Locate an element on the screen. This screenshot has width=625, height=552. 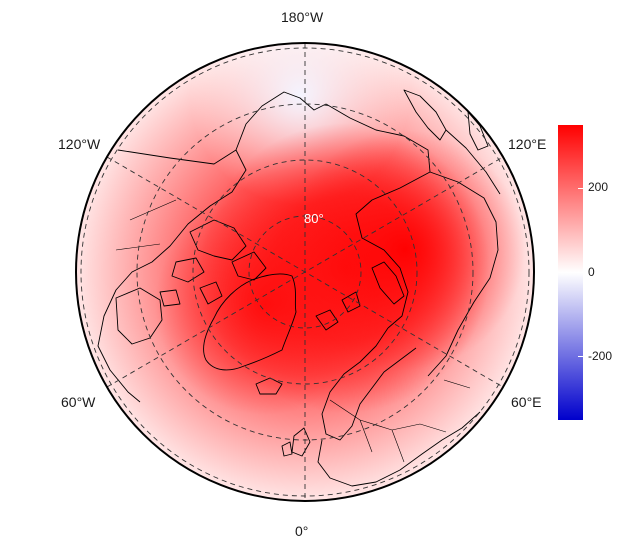
alaska-coast is located at coordinates (281, 121).